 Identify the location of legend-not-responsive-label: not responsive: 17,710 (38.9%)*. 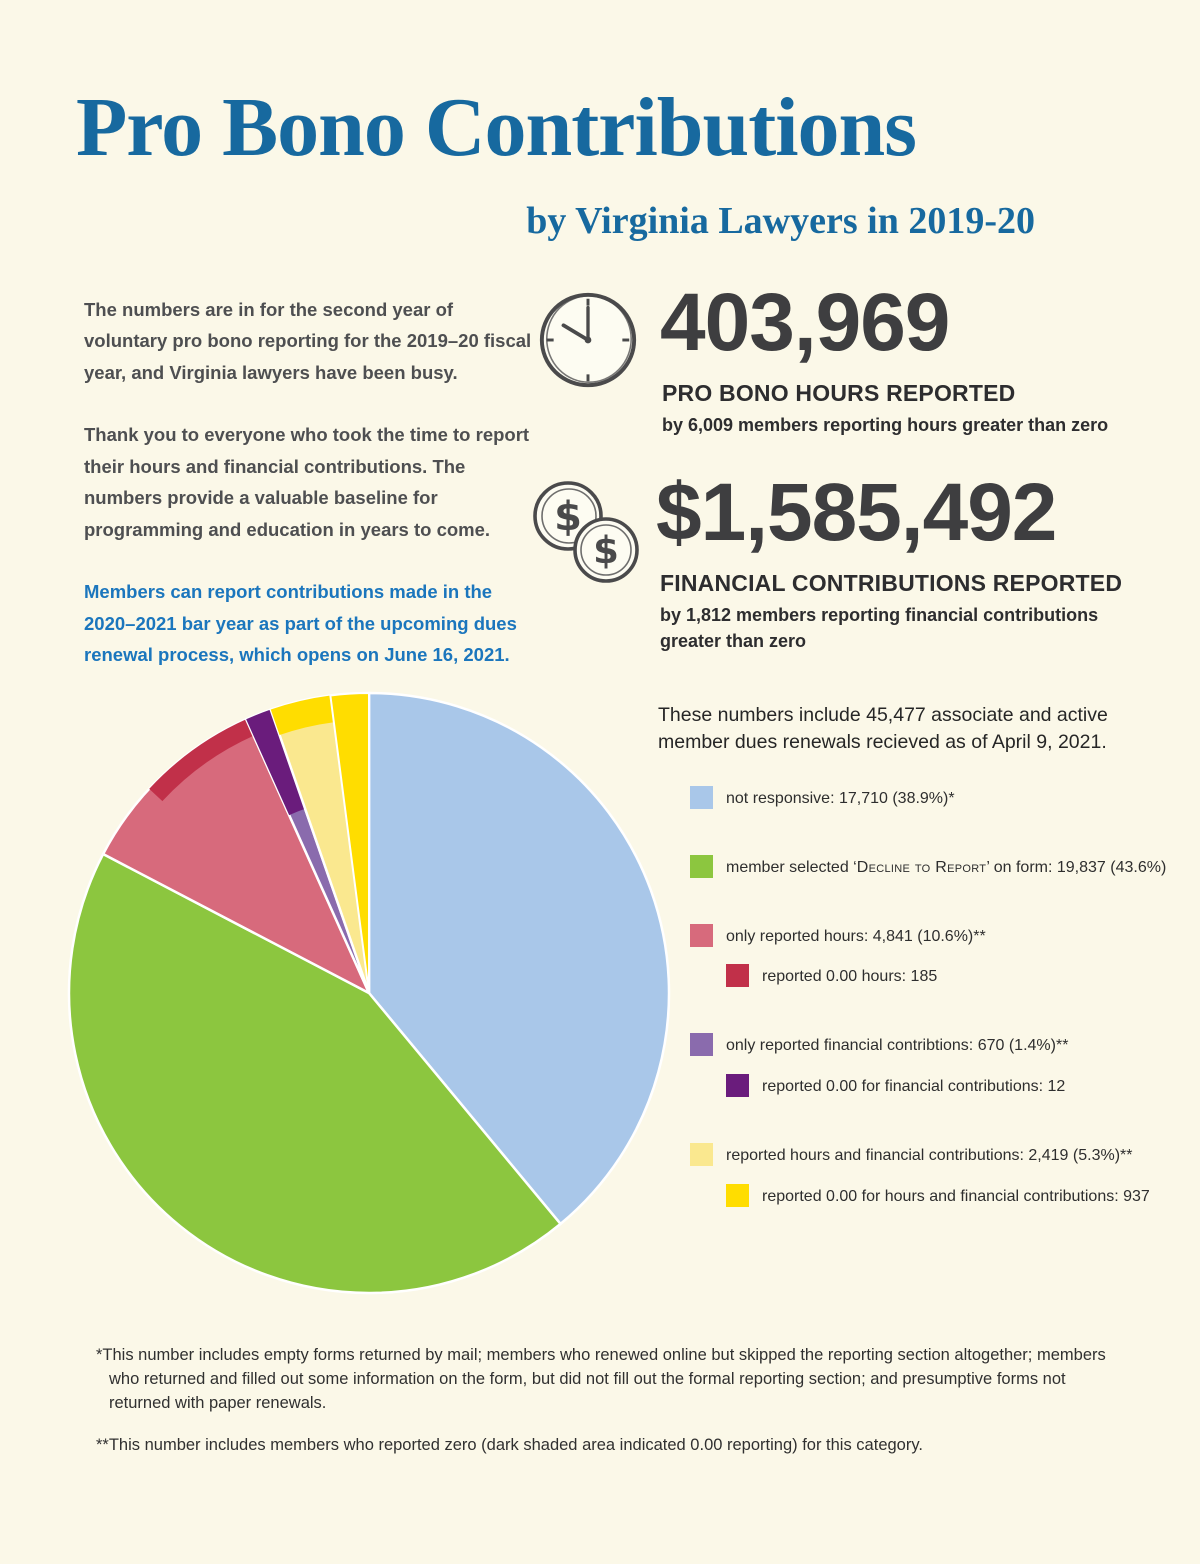
(840, 798).